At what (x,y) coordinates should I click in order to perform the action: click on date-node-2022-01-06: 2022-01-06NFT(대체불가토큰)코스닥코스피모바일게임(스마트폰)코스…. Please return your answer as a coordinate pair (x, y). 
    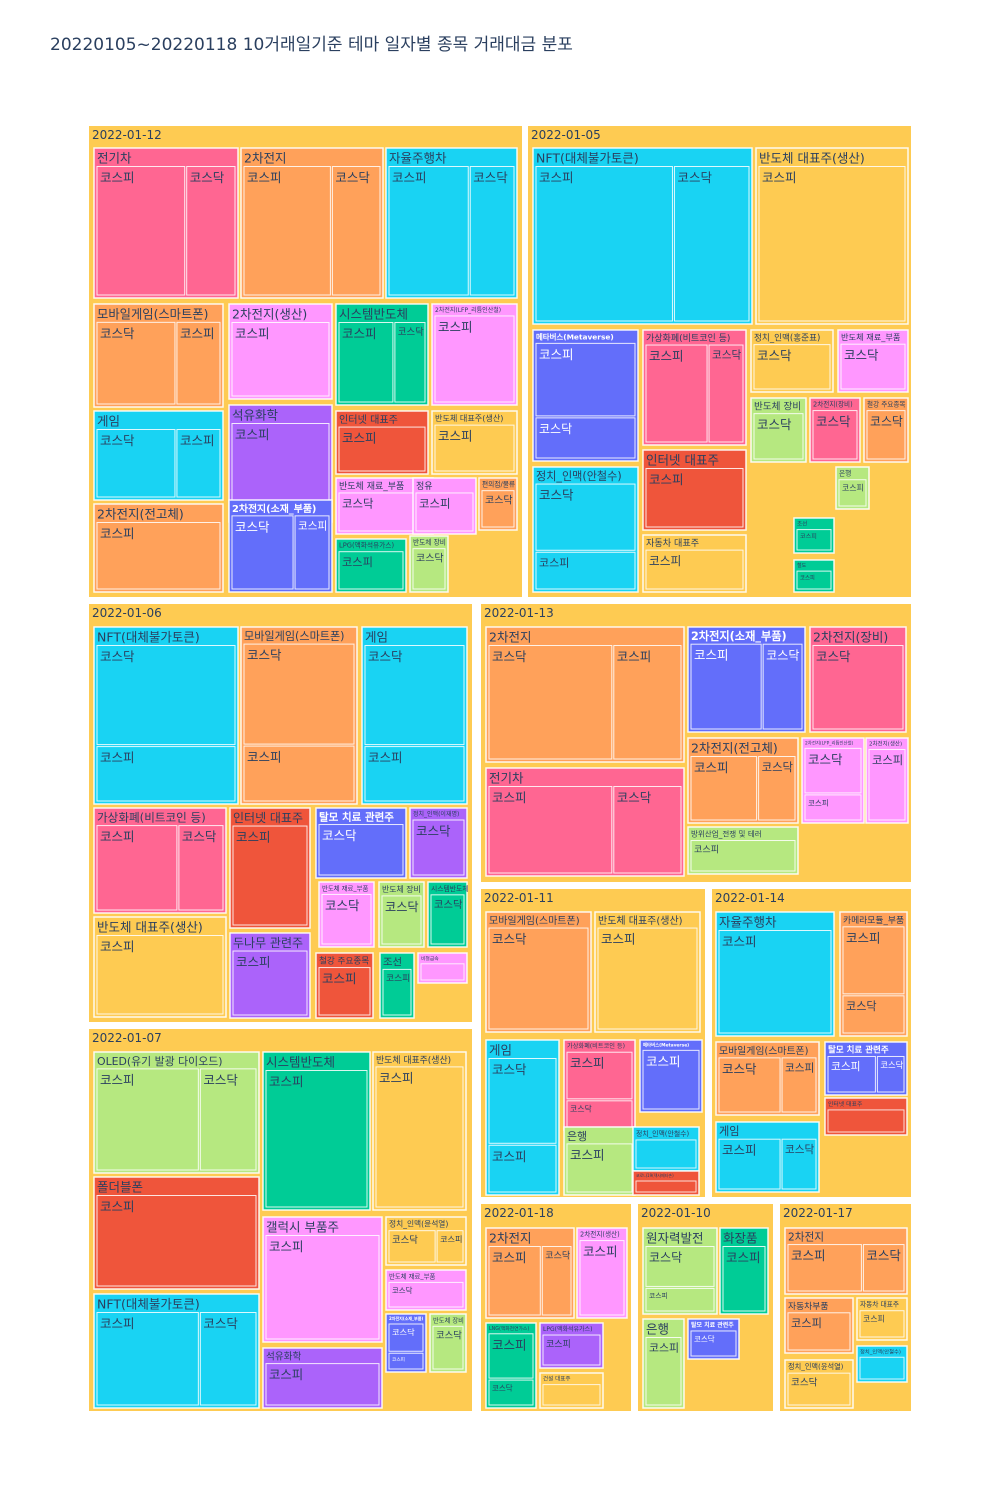
    Looking at the image, I should click on (280, 813).